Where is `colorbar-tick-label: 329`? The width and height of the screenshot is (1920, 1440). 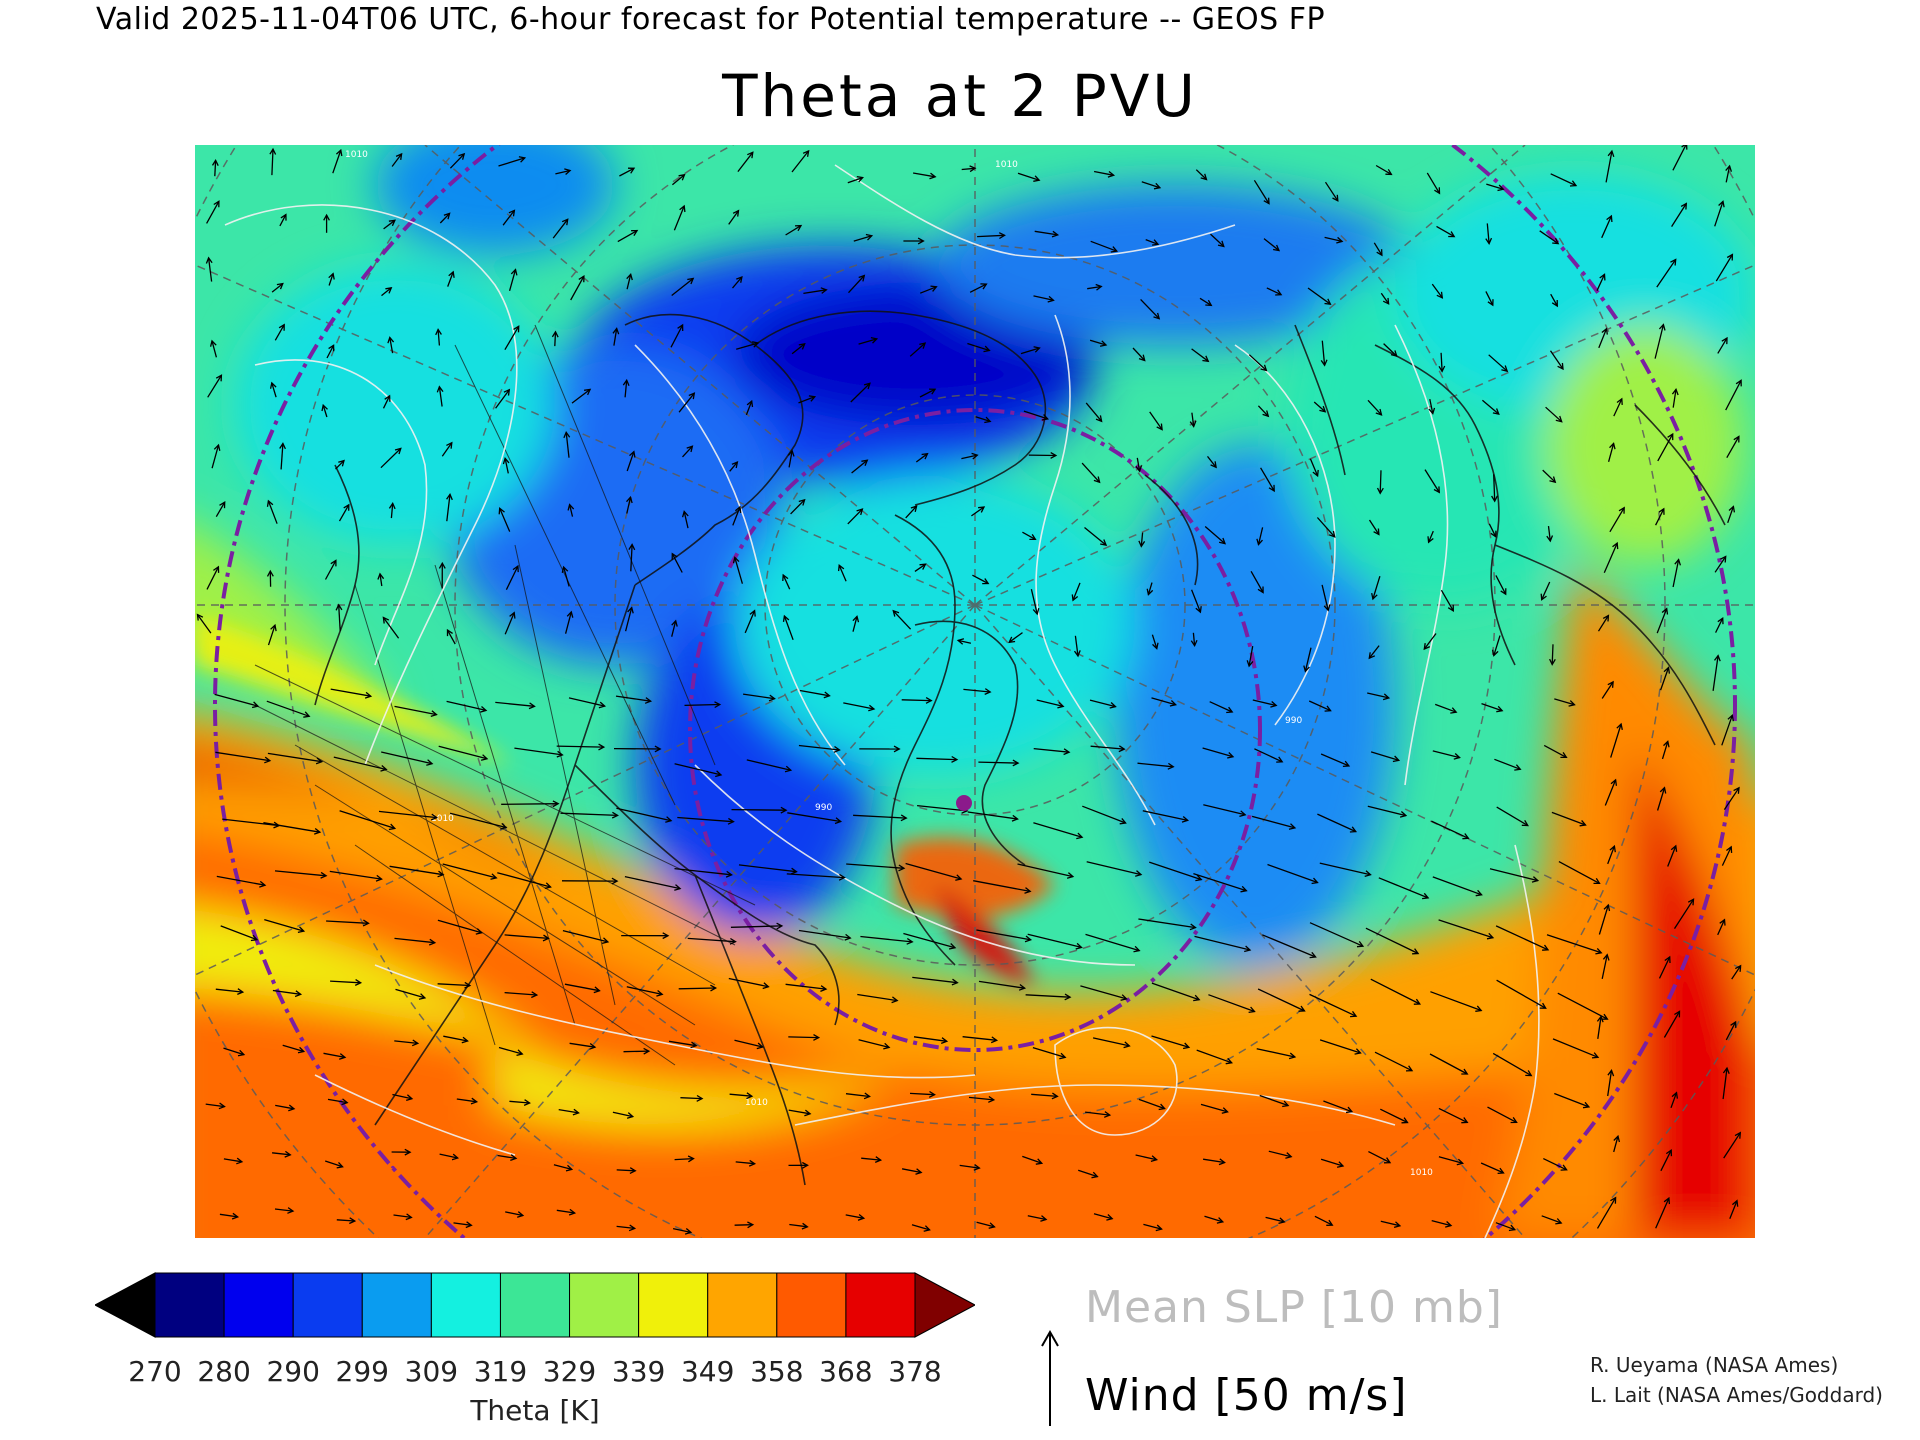
colorbar-tick-label: 329 is located at coordinates (569, 1371).